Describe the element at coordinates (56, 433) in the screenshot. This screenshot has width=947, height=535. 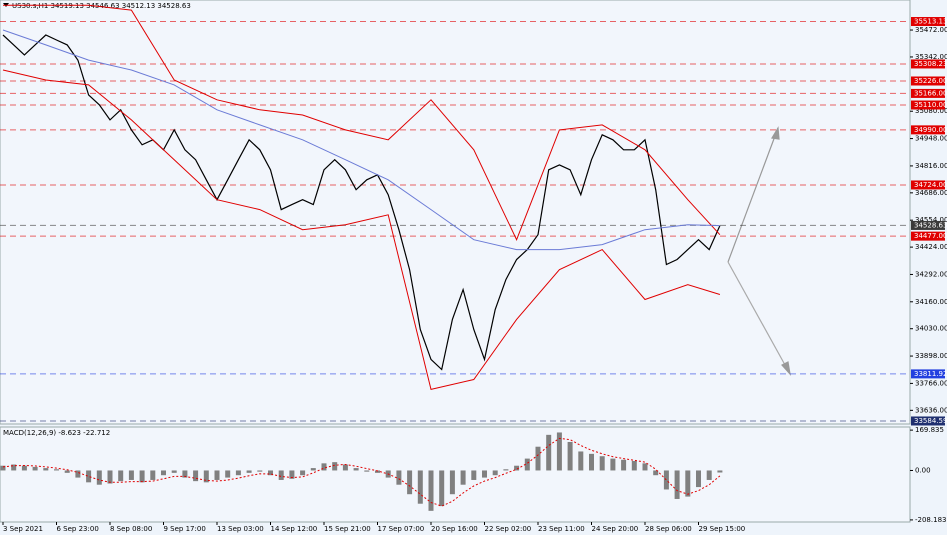
I see `macd-title: MACD(12,26,9) -8.623 -22.712` at that location.